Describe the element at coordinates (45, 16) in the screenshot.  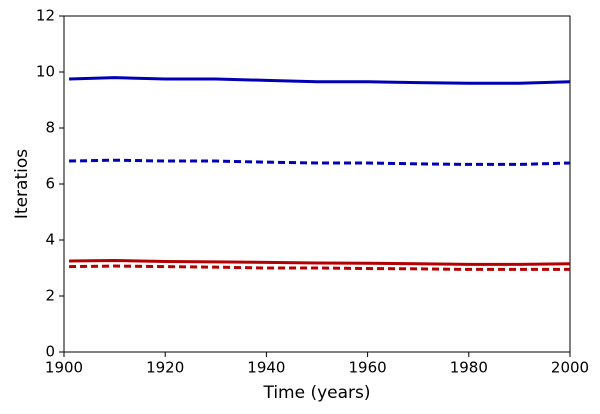
I see `y-tick-label: 12` at that location.